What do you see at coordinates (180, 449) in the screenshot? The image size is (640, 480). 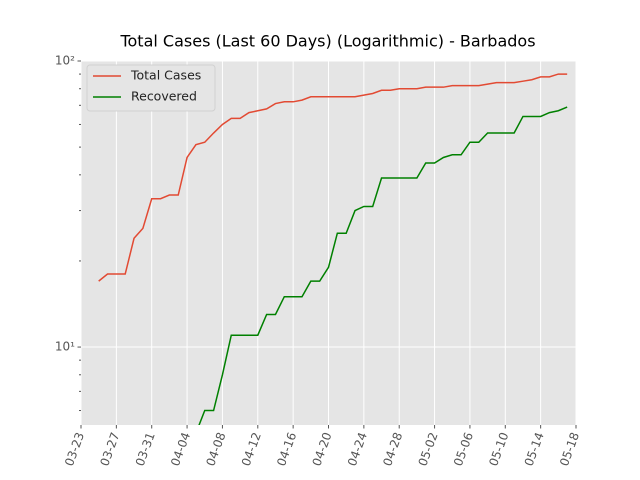 I see `x-tick-label: 04-04` at bounding box center [180, 449].